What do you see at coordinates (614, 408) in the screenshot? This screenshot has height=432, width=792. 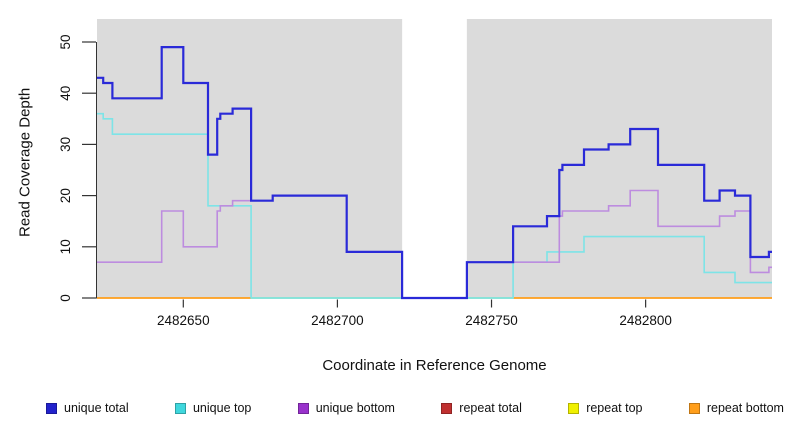 I see `legend-label: repeat top` at bounding box center [614, 408].